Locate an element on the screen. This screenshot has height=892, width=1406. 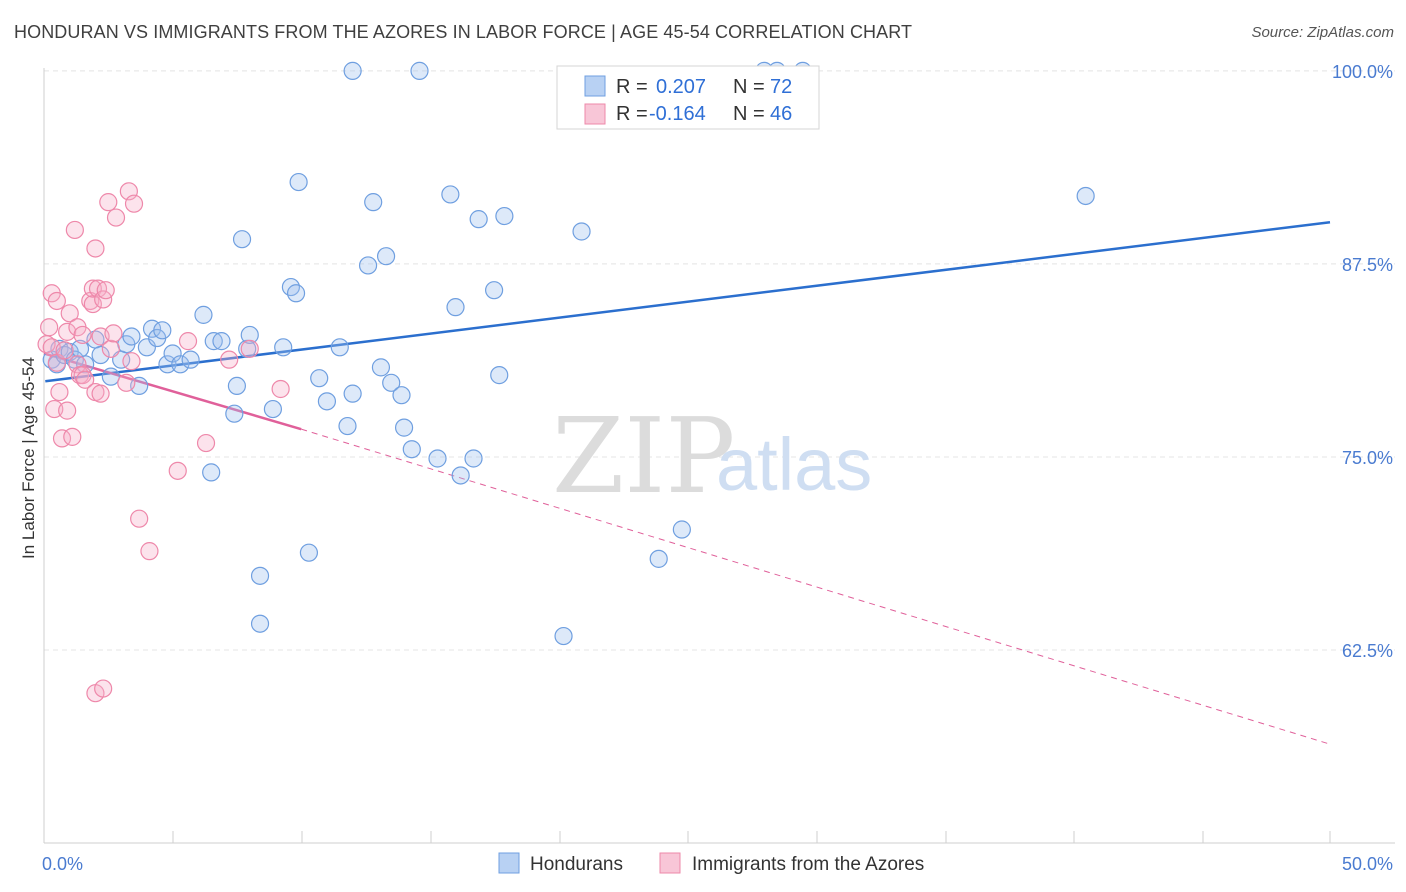
series-legend: Hondurans Immigrants from the Azores is located at coordinates (711, 863).